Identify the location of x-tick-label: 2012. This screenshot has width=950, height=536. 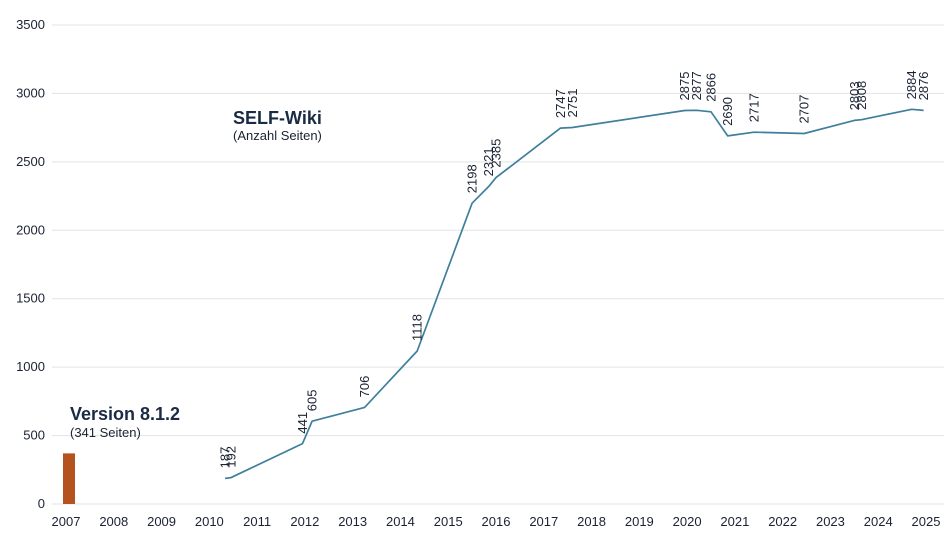
(304, 521).